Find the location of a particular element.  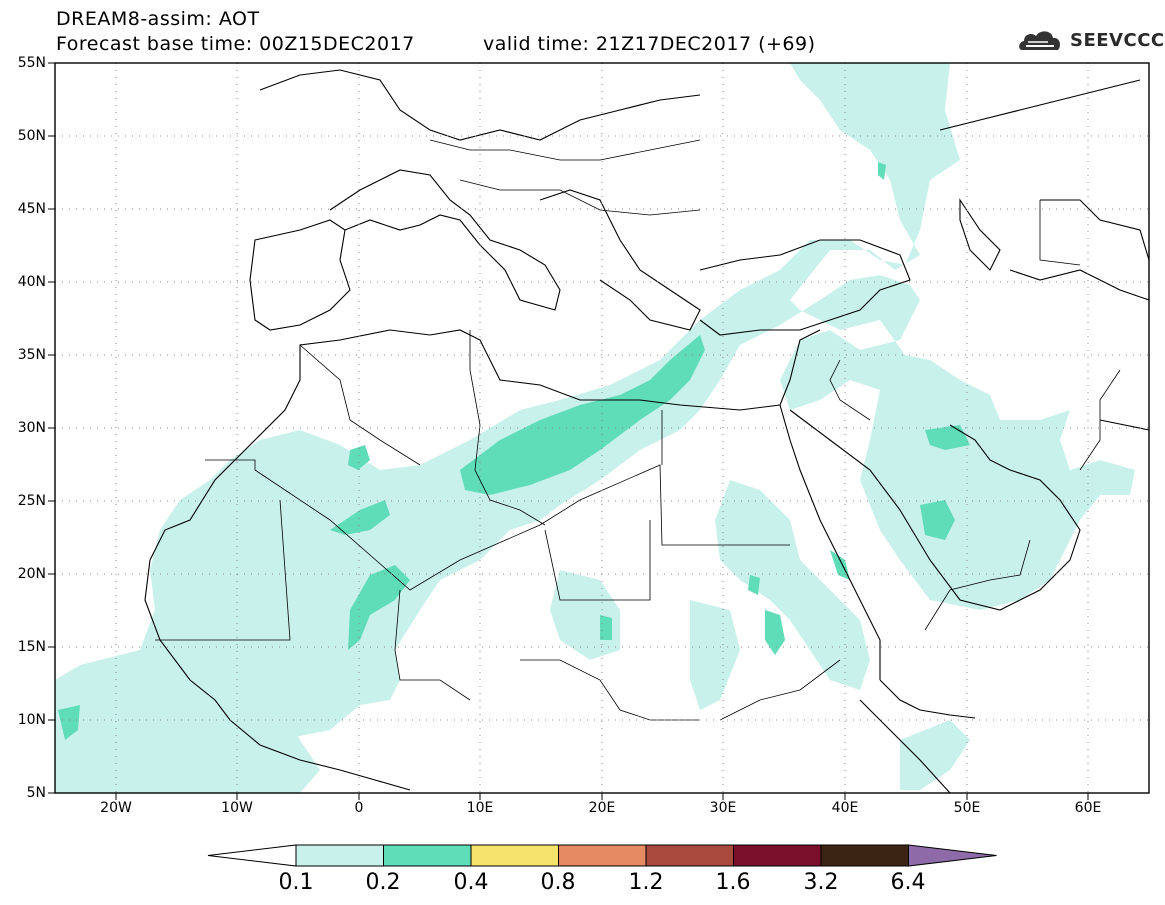

lon-label: 40E is located at coordinates (845, 808).